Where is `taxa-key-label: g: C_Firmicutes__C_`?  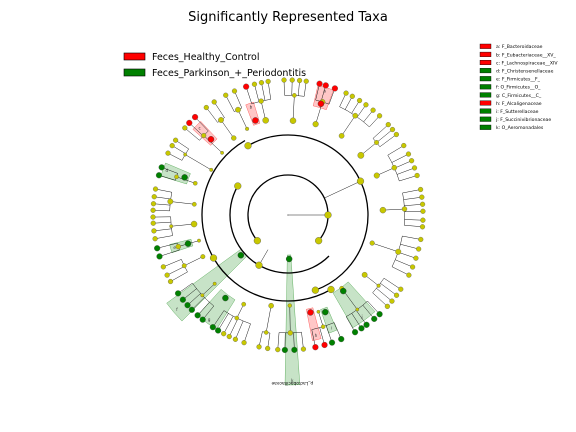 taxa-key-label: g: C_Firmicutes__C_ is located at coordinates (519, 96).